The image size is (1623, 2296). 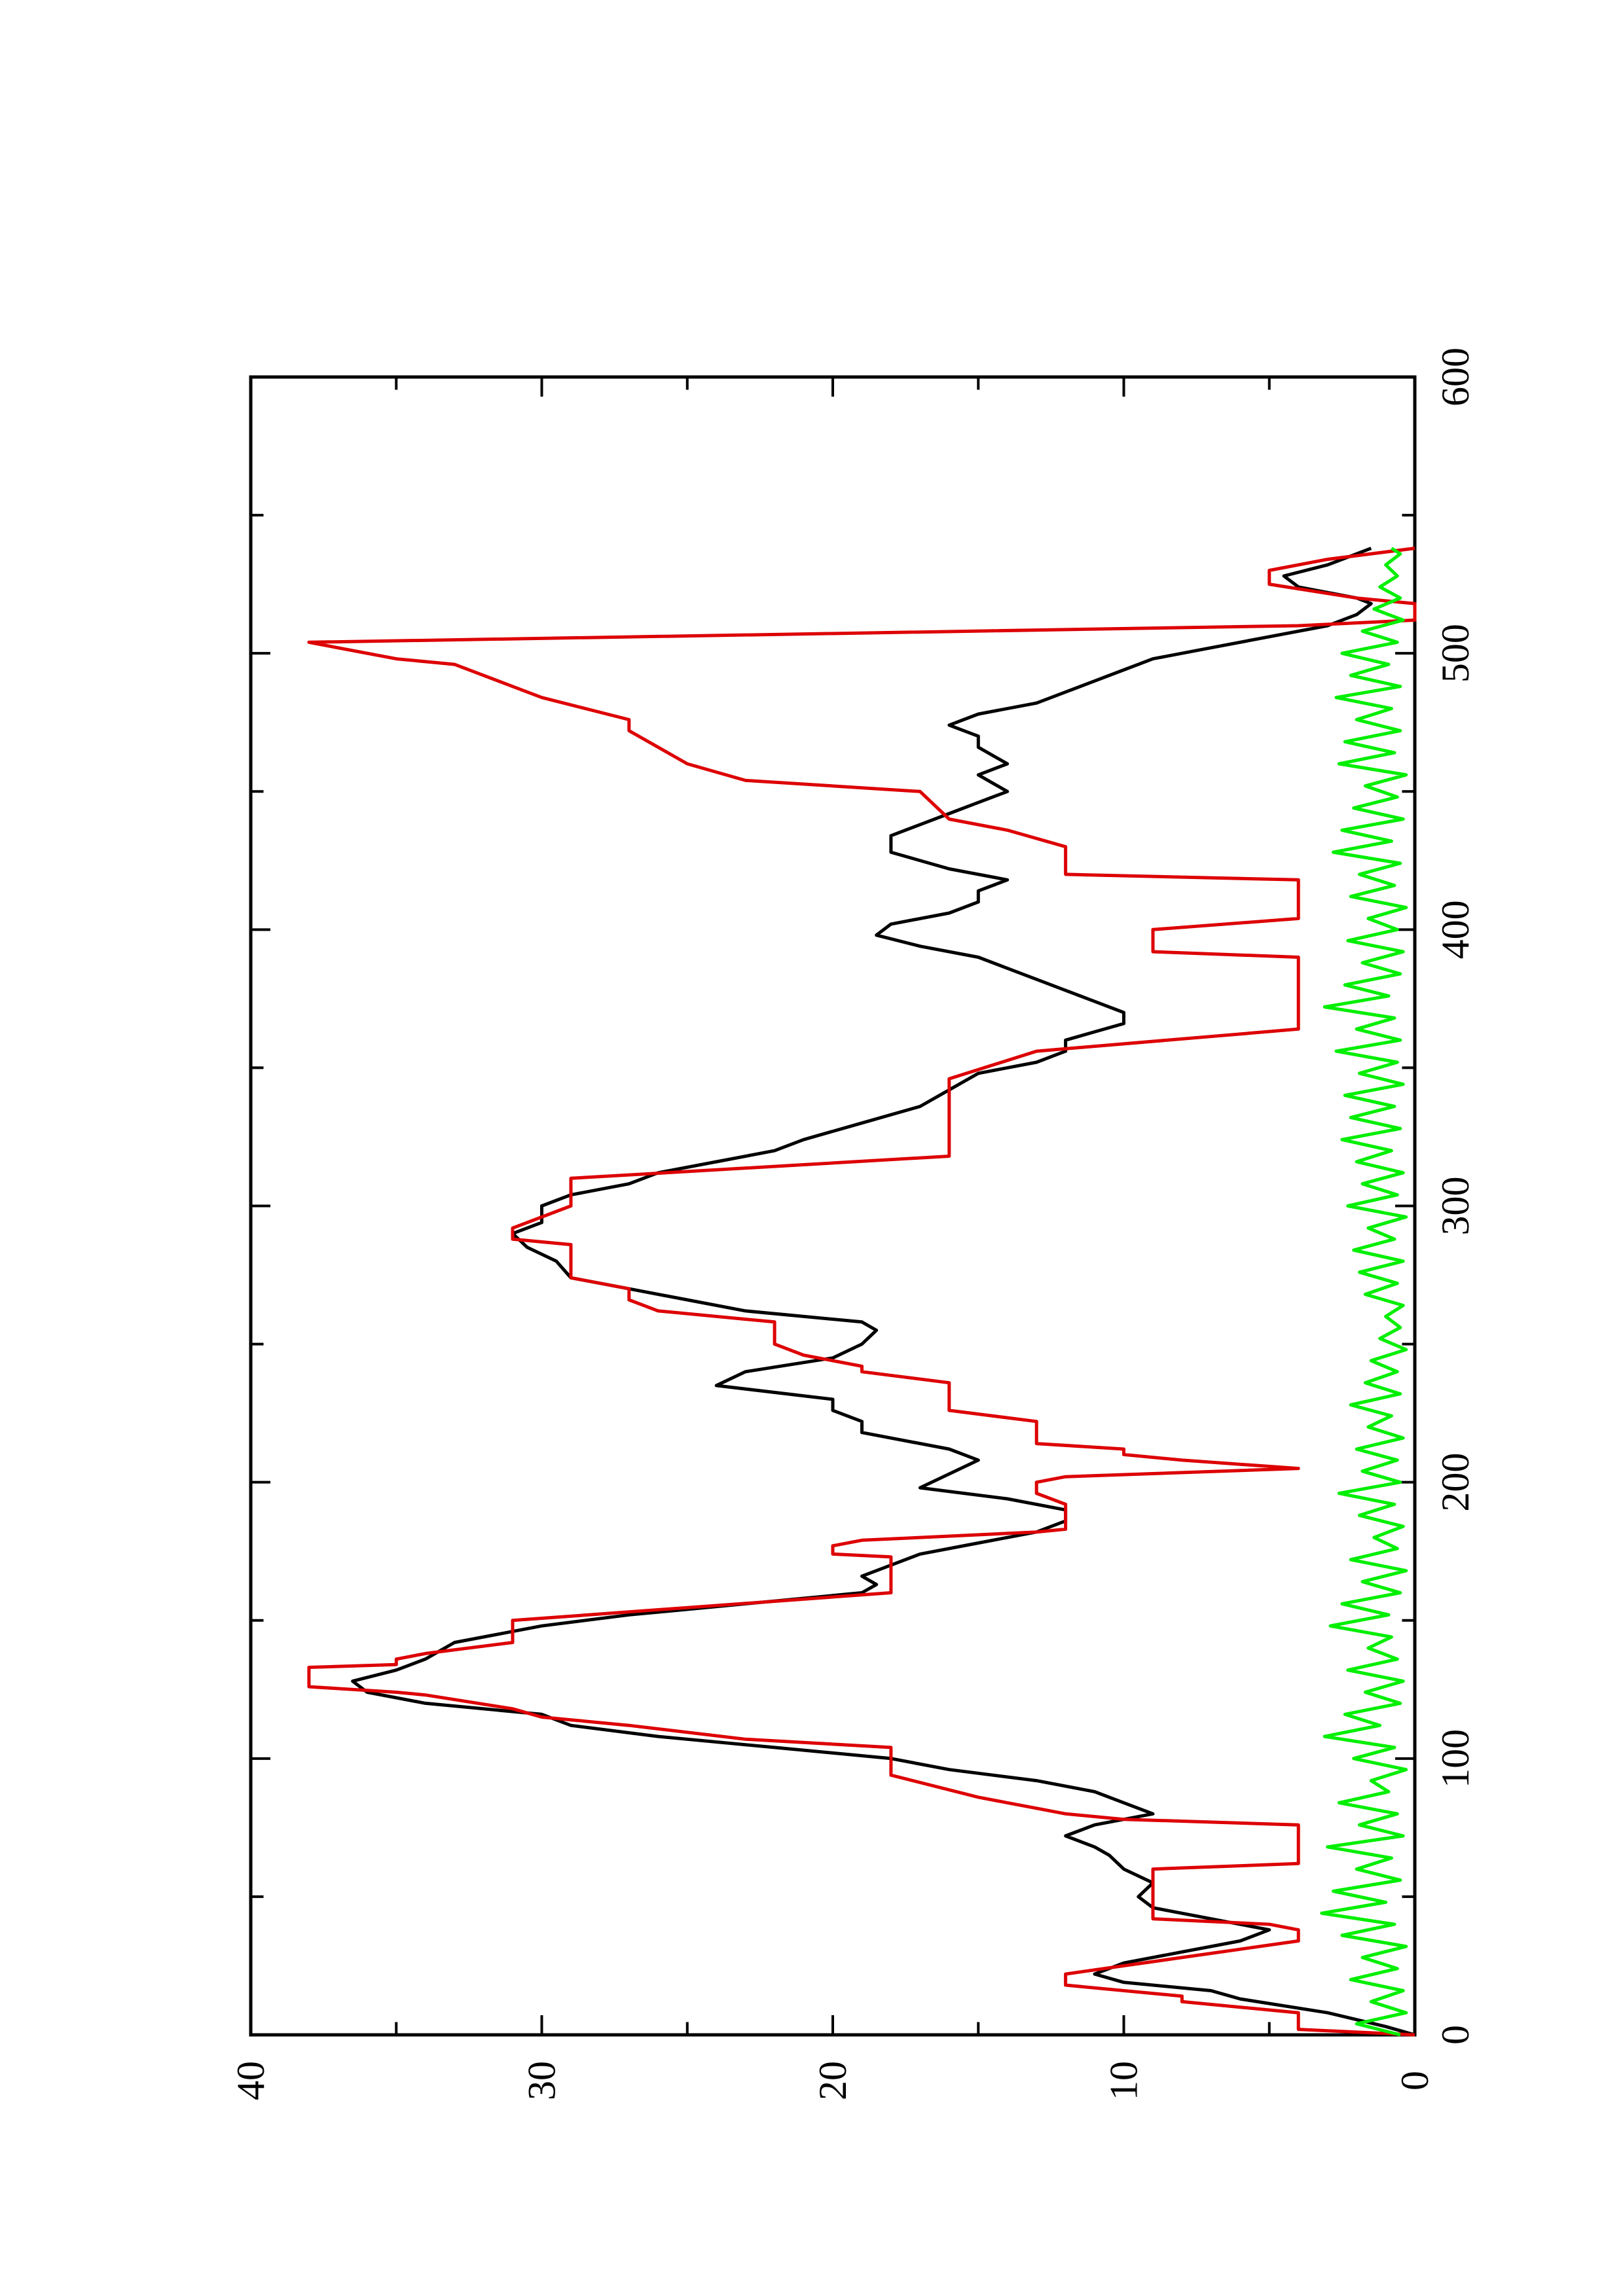 What do you see at coordinates (1455, 2035) in the screenshot?
I see `x-tick-label: 0` at bounding box center [1455, 2035].